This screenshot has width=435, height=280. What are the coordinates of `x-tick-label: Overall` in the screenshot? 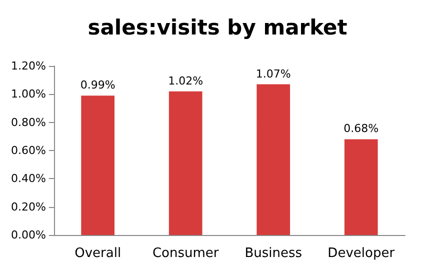 It's located at (98, 253).